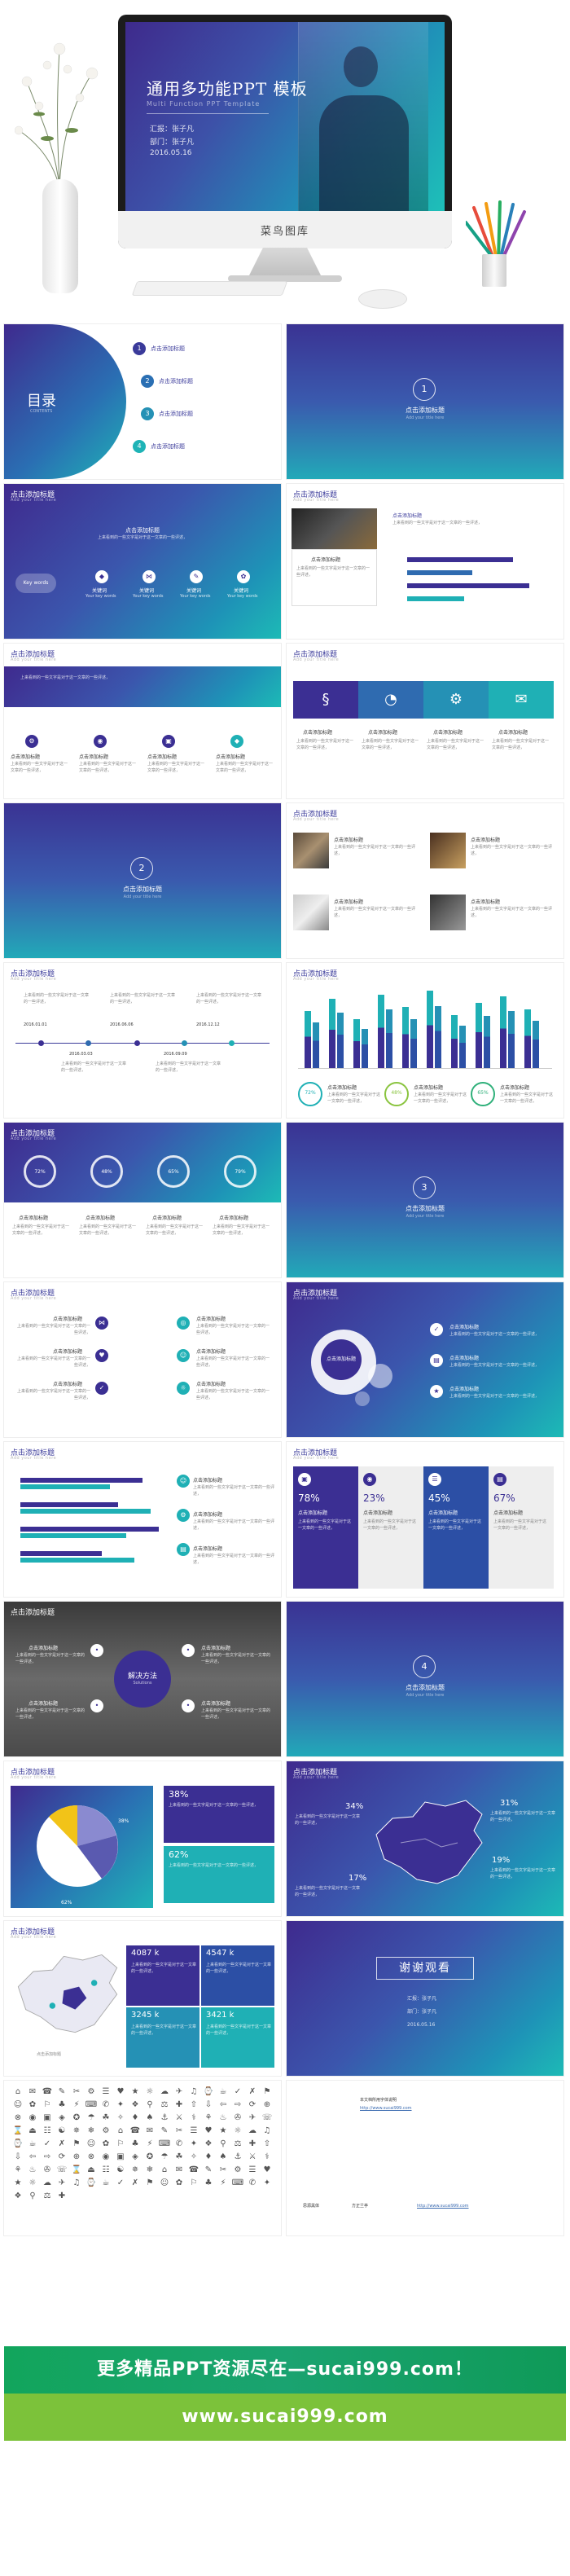  I want to click on ring-title: 点击添加标题, so click(101, 1218).